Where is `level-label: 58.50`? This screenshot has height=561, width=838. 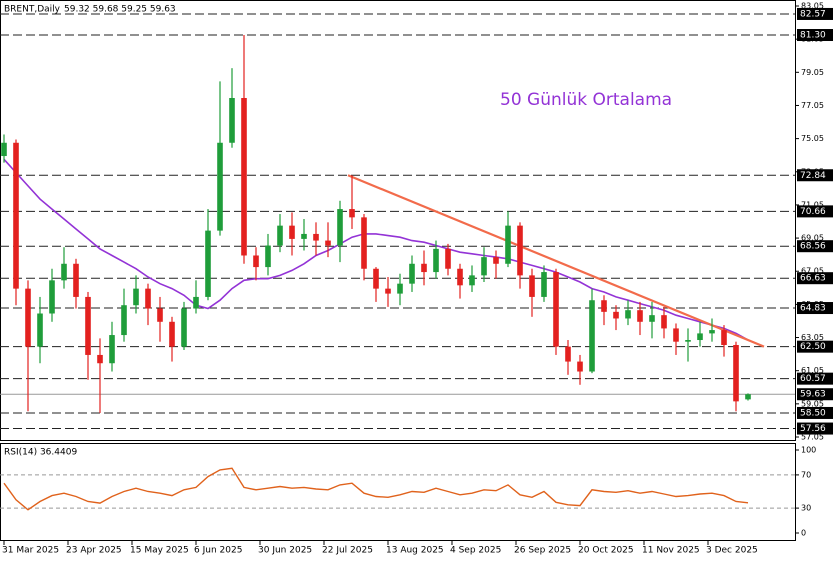 level-label: 58.50 is located at coordinates (813, 413).